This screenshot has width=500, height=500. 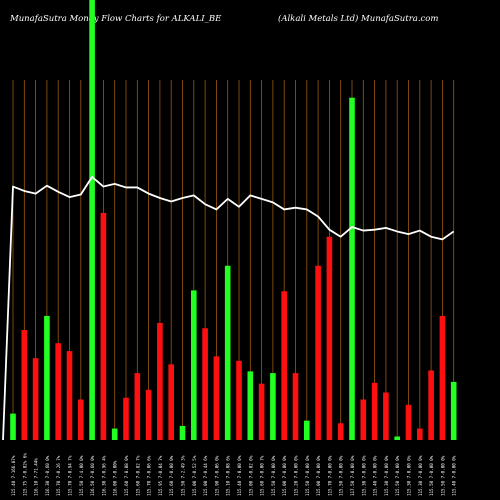 I want to click on x-tick-label: 115.20 7-0.00 0%, so click(x=296, y=475).